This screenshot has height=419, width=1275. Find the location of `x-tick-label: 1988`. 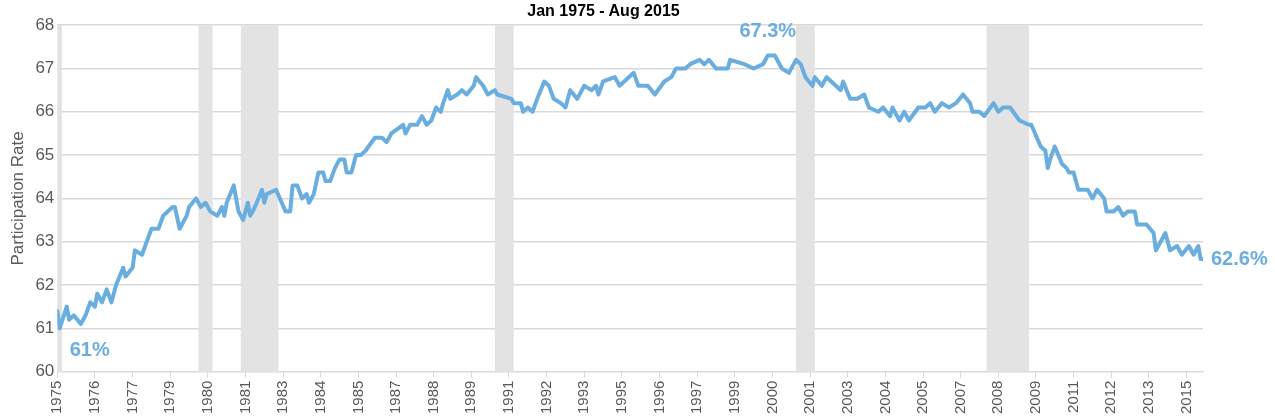

x-tick-label: 1988 is located at coordinates (432, 397).